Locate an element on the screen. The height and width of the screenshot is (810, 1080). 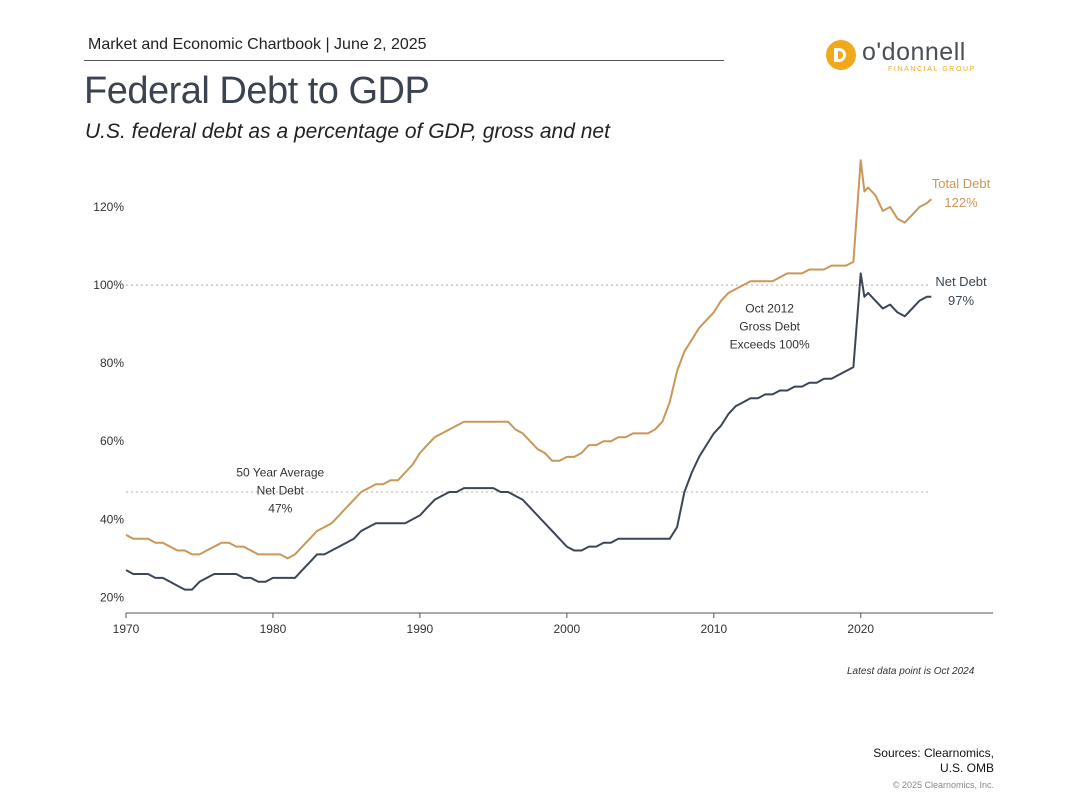
logo-name: o'donnell is located at coordinates (914, 52).